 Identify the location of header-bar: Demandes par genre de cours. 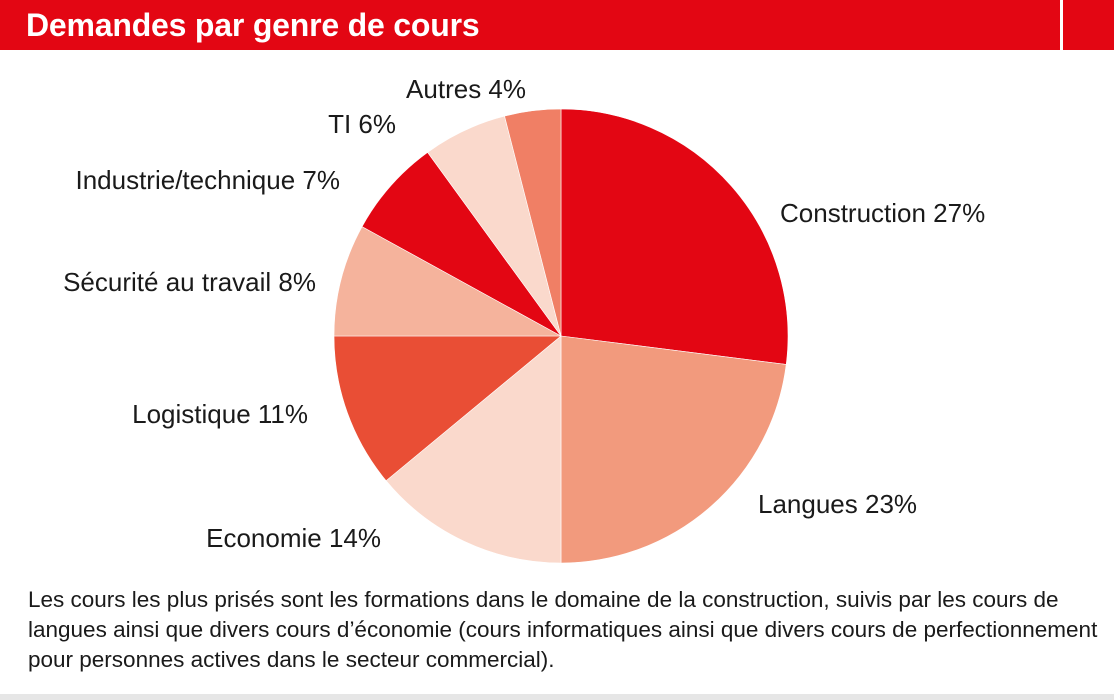
(557, 25).